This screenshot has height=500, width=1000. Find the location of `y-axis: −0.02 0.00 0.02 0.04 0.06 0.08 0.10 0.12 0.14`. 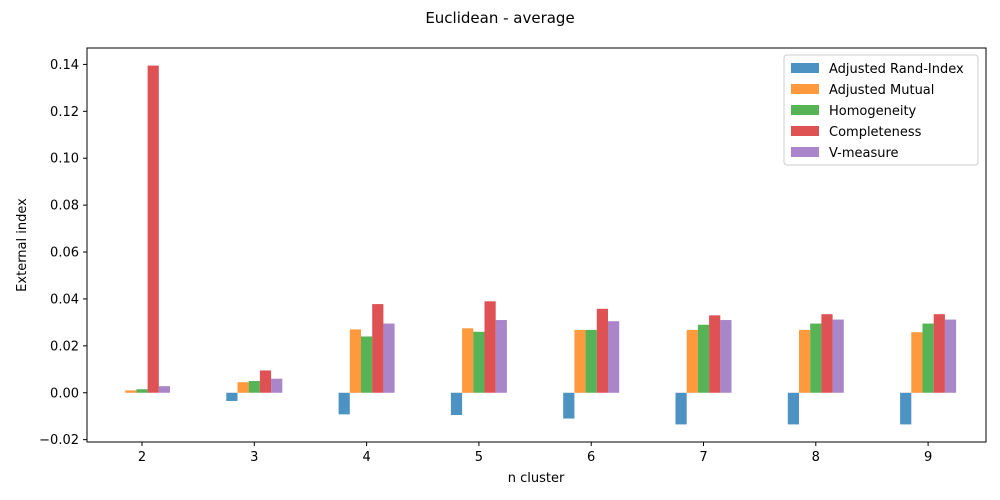

y-axis: −0.02 0.00 0.02 0.04 0.06 0.08 0.10 0.12 0.14 is located at coordinates (63, 253).